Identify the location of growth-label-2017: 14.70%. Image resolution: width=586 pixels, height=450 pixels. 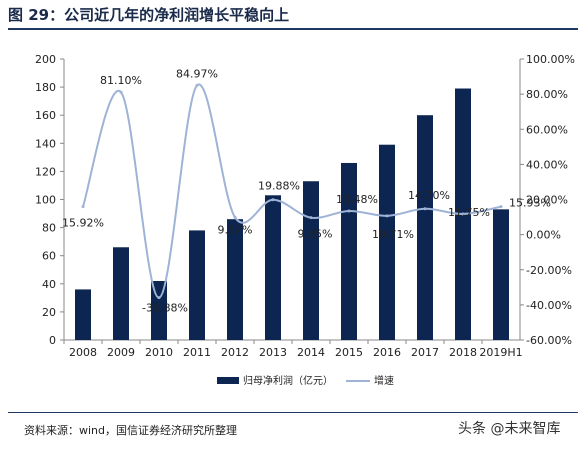
(429, 195).